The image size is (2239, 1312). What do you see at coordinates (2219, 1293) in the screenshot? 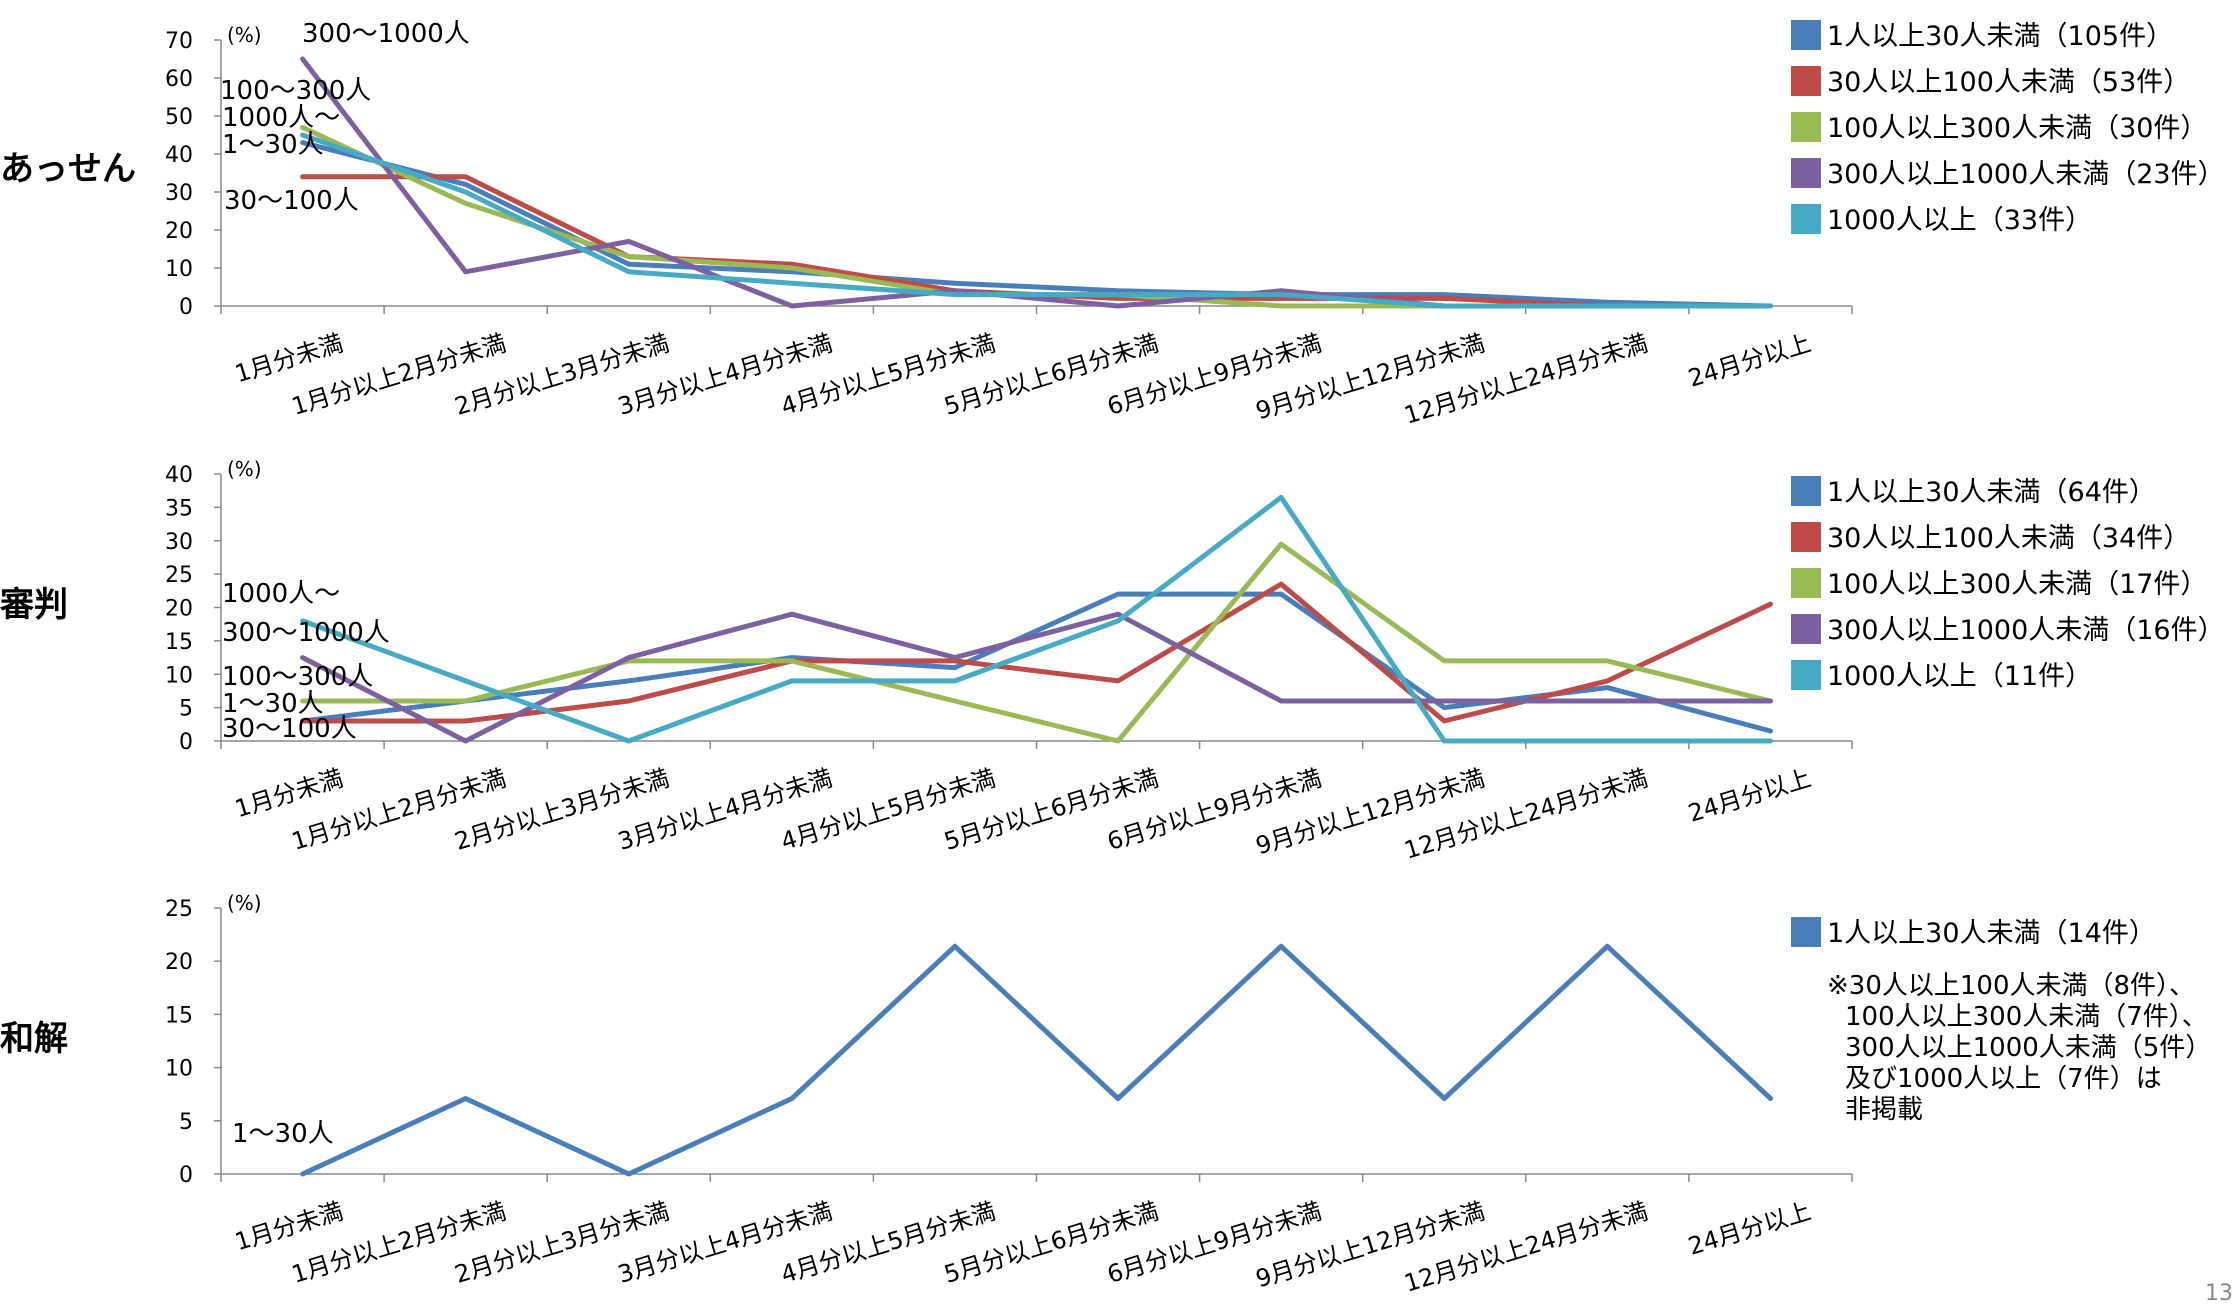
I see `page-number: 13` at bounding box center [2219, 1293].